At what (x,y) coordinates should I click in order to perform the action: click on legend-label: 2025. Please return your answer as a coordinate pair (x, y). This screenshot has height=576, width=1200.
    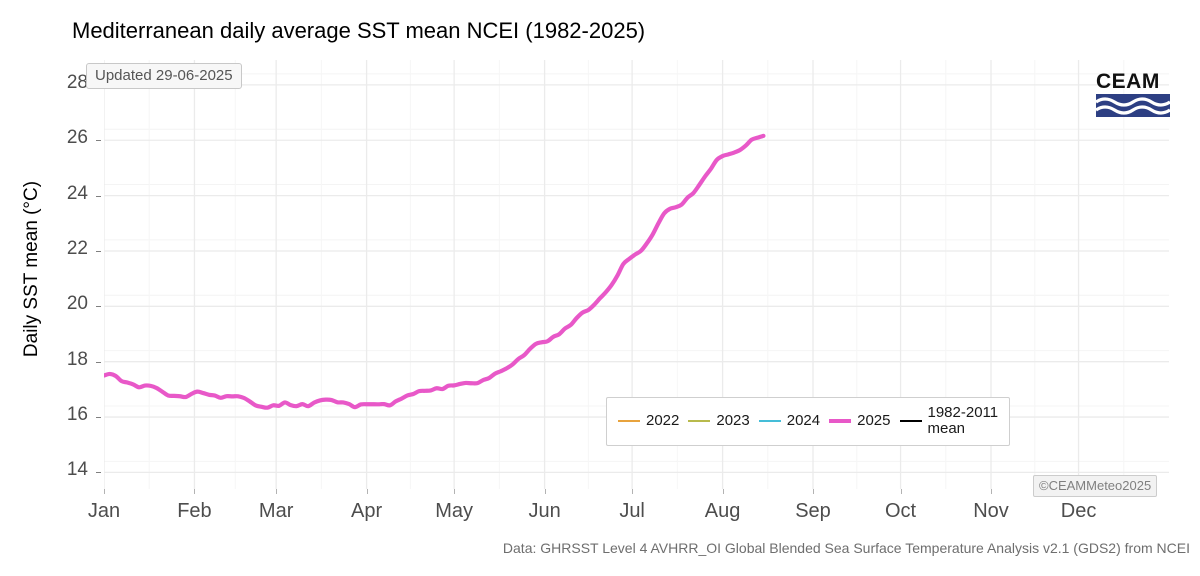
    Looking at the image, I should click on (874, 420).